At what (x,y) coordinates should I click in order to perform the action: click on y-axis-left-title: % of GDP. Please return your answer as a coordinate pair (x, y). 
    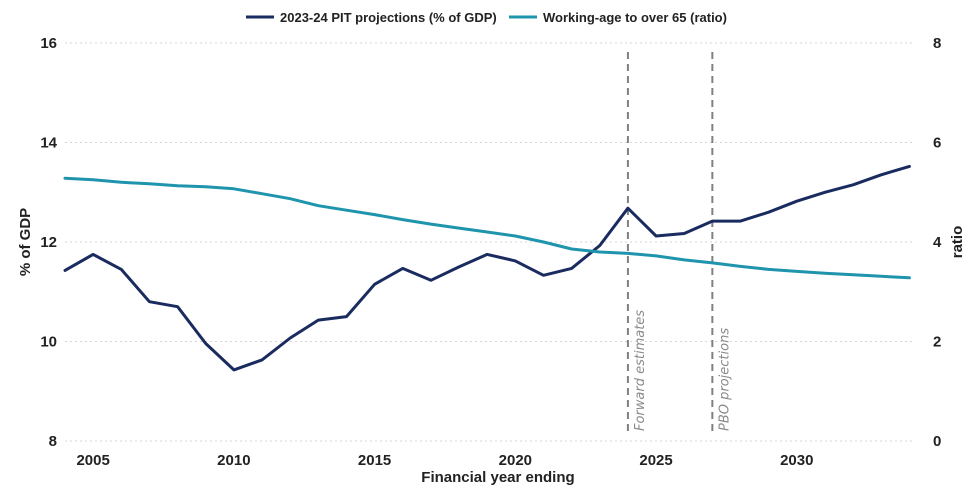
    Looking at the image, I should click on (25, 242).